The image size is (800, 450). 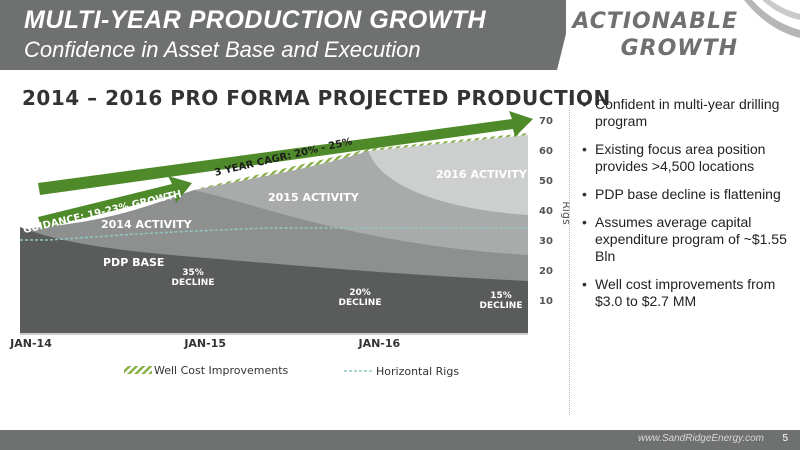 What do you see at coordinates (546, 271) in the screenshot?
I see `y-tick-label: 20` at bounding box center [546, 271].